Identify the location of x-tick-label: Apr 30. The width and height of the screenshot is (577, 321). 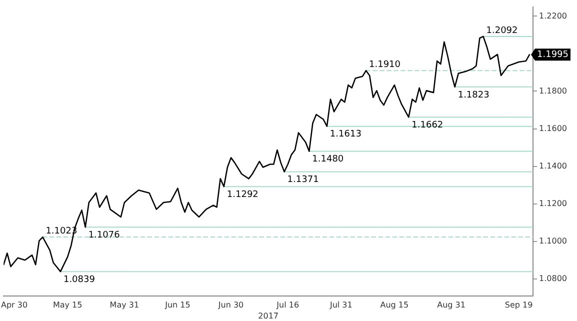
(14, 305).